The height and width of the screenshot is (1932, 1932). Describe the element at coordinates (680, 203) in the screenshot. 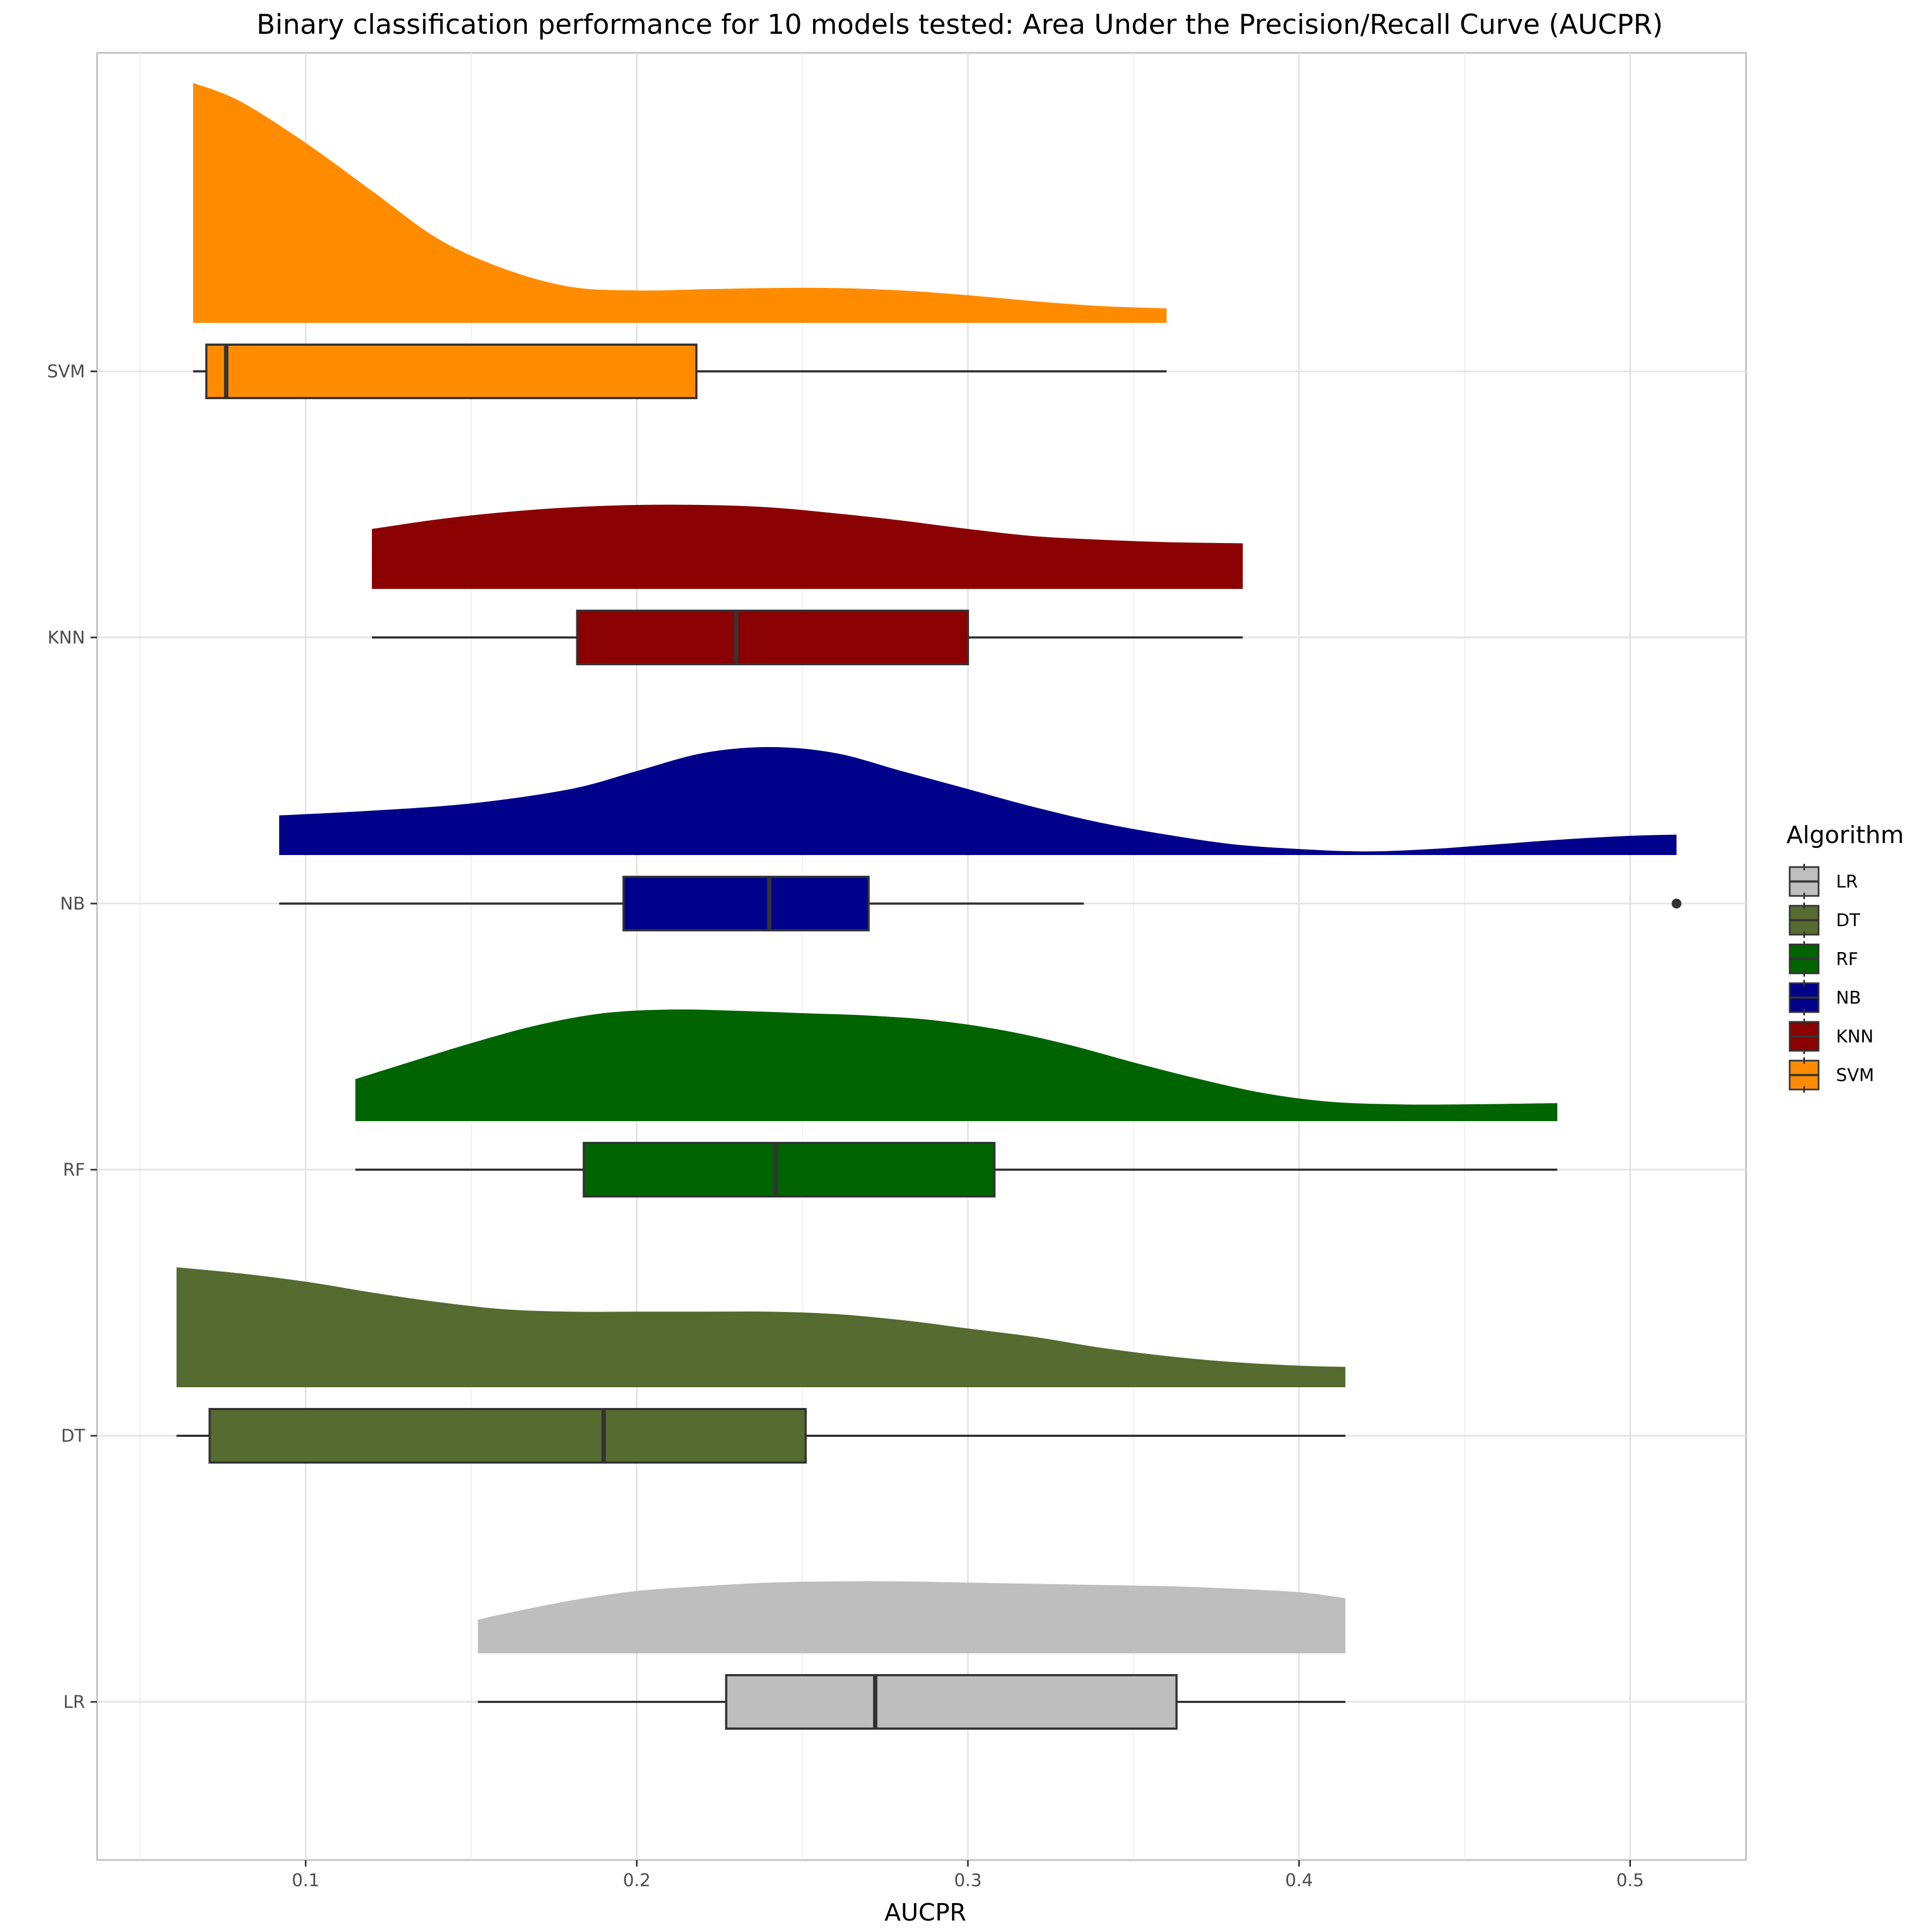

I see `density-cloud-svm` at that location.